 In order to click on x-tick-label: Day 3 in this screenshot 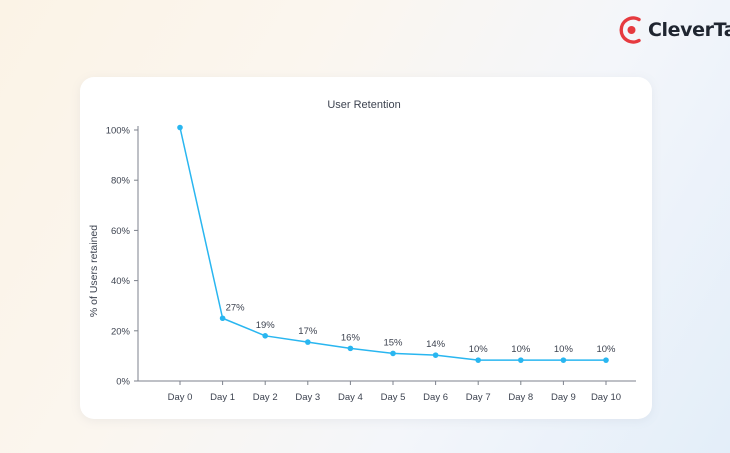, I will do `click(307, 397)`.